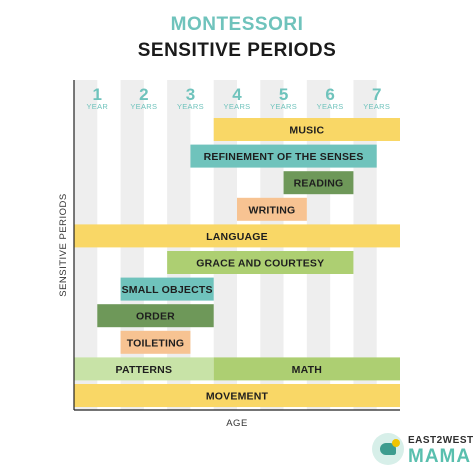 The width and height of the screenshot is (474, 474). I want to click on bar-label: MUSIC, so click(306, 131).